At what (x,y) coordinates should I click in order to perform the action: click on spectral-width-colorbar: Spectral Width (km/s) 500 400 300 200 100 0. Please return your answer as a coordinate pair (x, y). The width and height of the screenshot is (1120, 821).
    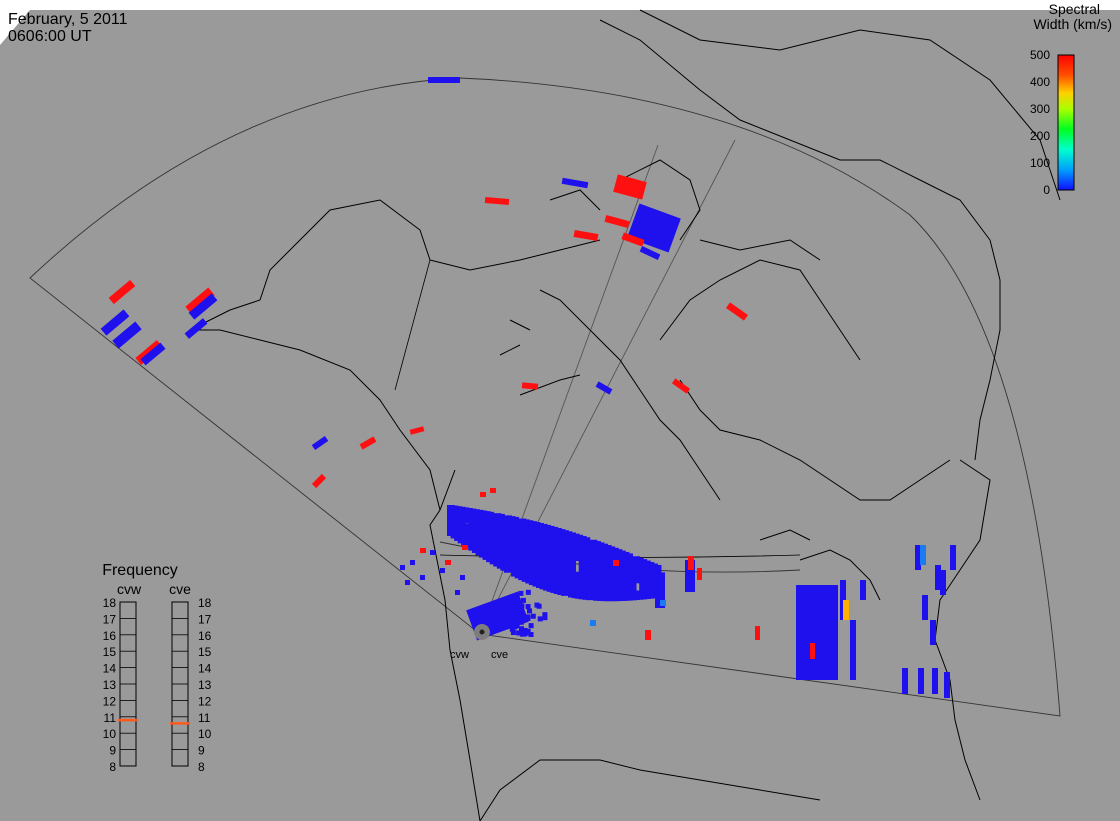
    Looking at the image, I should click on (1071, 99).